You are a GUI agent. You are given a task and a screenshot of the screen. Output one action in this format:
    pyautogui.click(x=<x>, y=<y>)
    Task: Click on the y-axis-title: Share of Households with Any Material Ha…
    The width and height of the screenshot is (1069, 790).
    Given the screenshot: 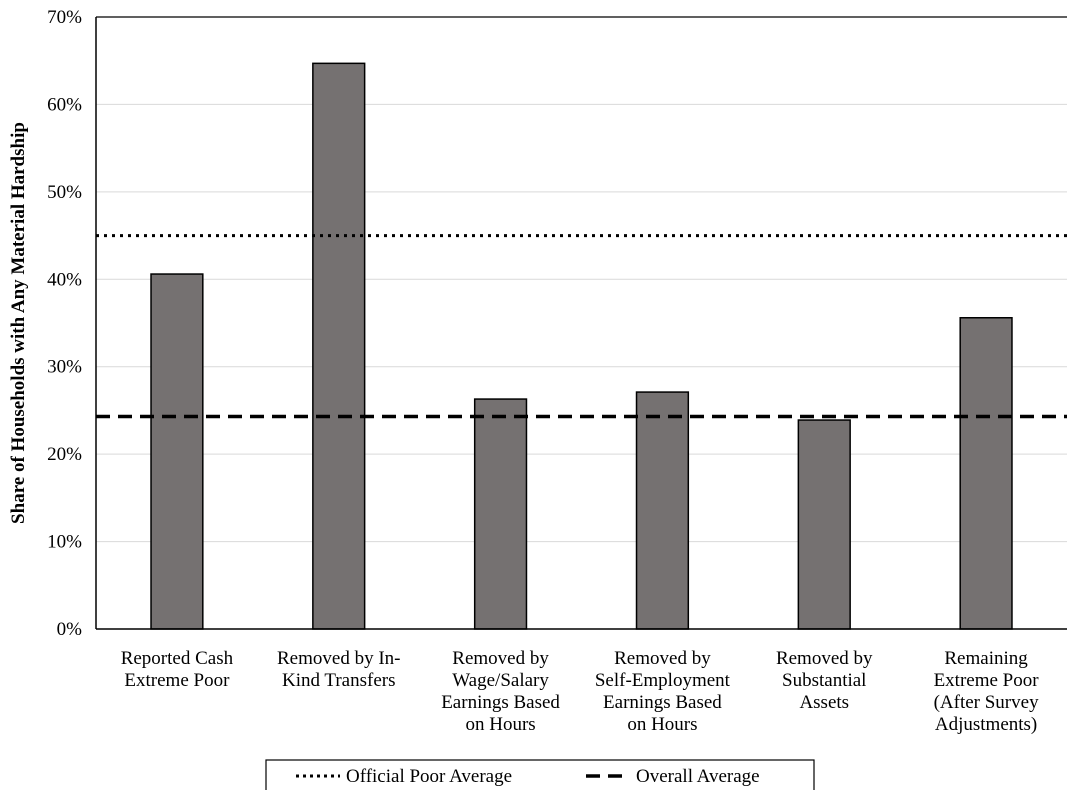 What is the action you would take?
    pyautogui.click(x=18, y=323)
    